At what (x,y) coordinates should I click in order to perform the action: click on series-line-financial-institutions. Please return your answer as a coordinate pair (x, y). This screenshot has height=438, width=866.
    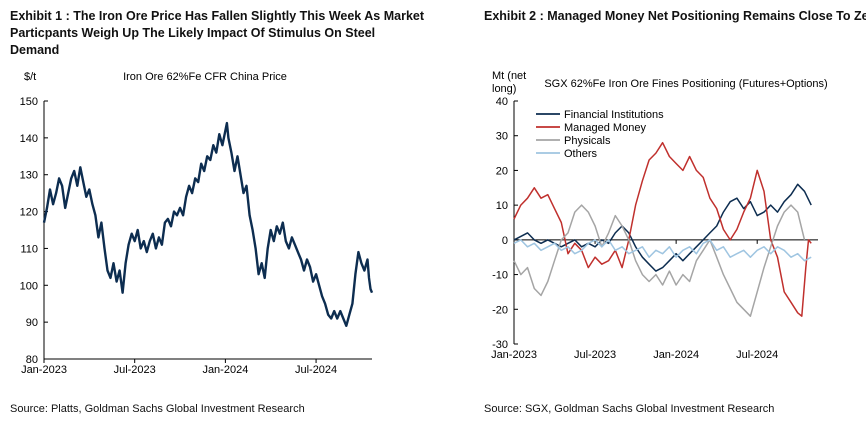
    Looking at the image, I should click on (662, 227).